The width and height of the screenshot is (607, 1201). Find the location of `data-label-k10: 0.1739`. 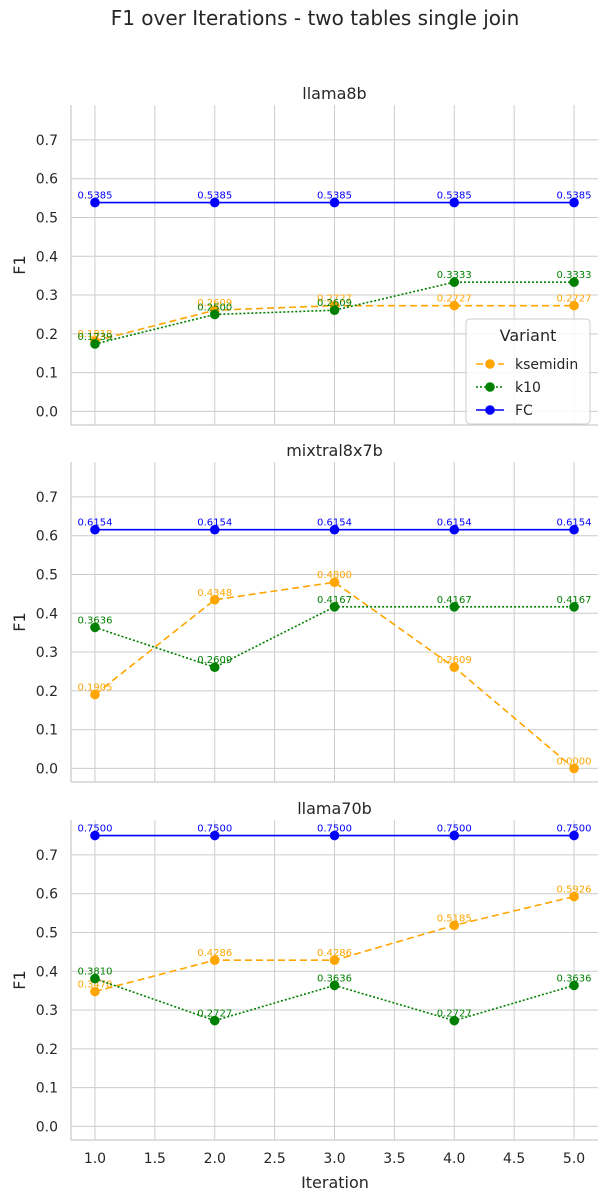

data-label-k10: 0.1739 is located at coordinates (94, 337).